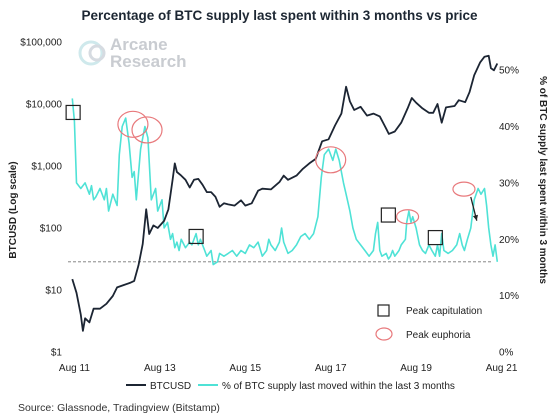 Image resolution: width=559 pixels, height=420 pixels. I want to click on y-left-tick-label: $100, so click(51, 229).